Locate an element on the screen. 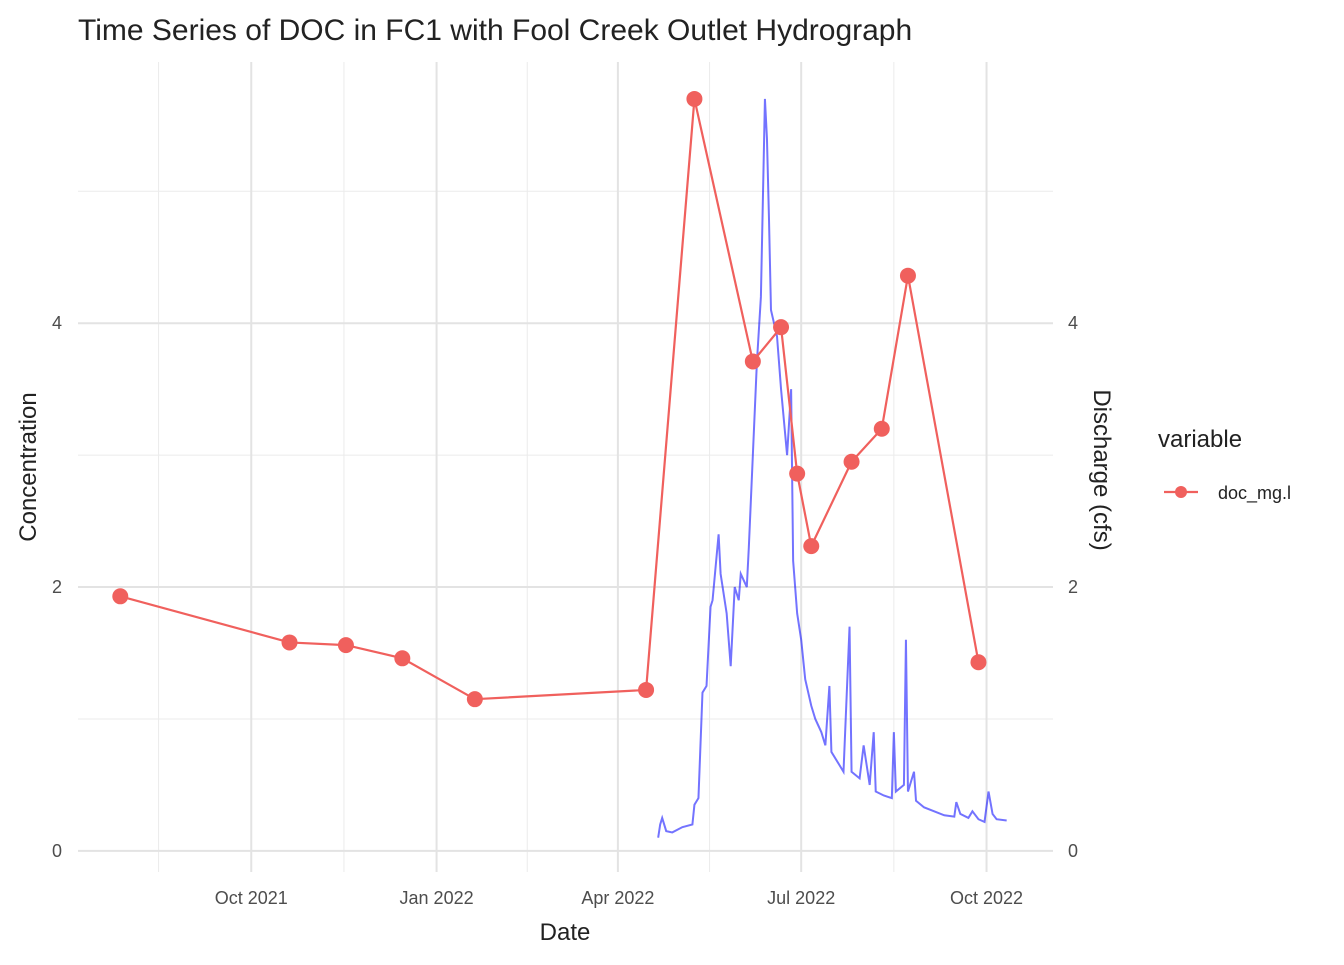  y-tick-label: 2 is located at coordinates (57, 587).